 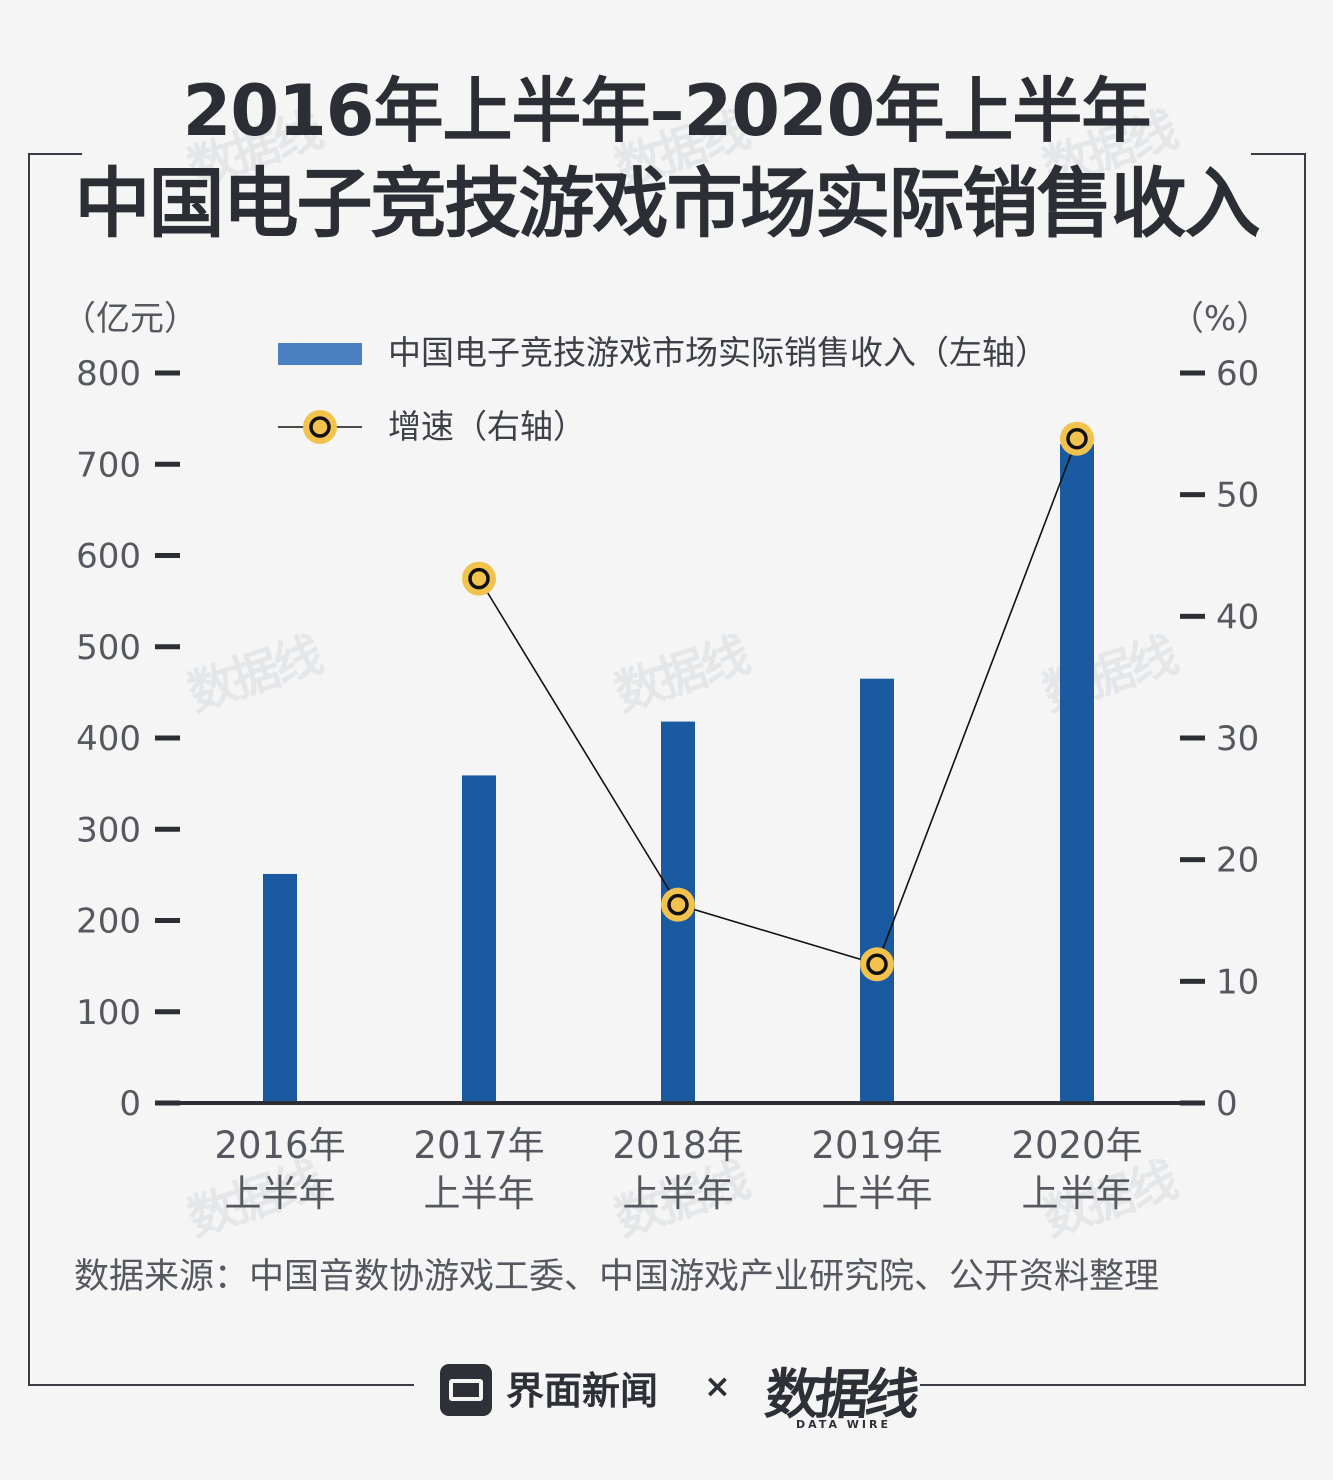 What do you see at coordinates (1237, 739) in the screenshot?
I see `right-tick-label: 30` at bounding box center [1237, 739].